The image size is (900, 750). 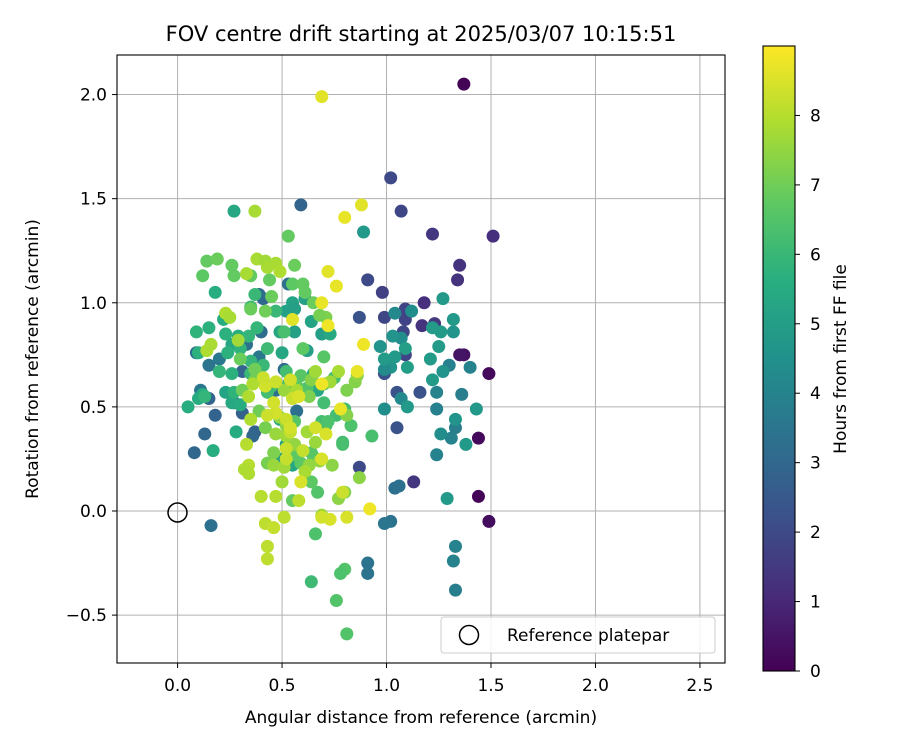 I want to click on x-tick-label: 2.0, so click(x=595, y=686).